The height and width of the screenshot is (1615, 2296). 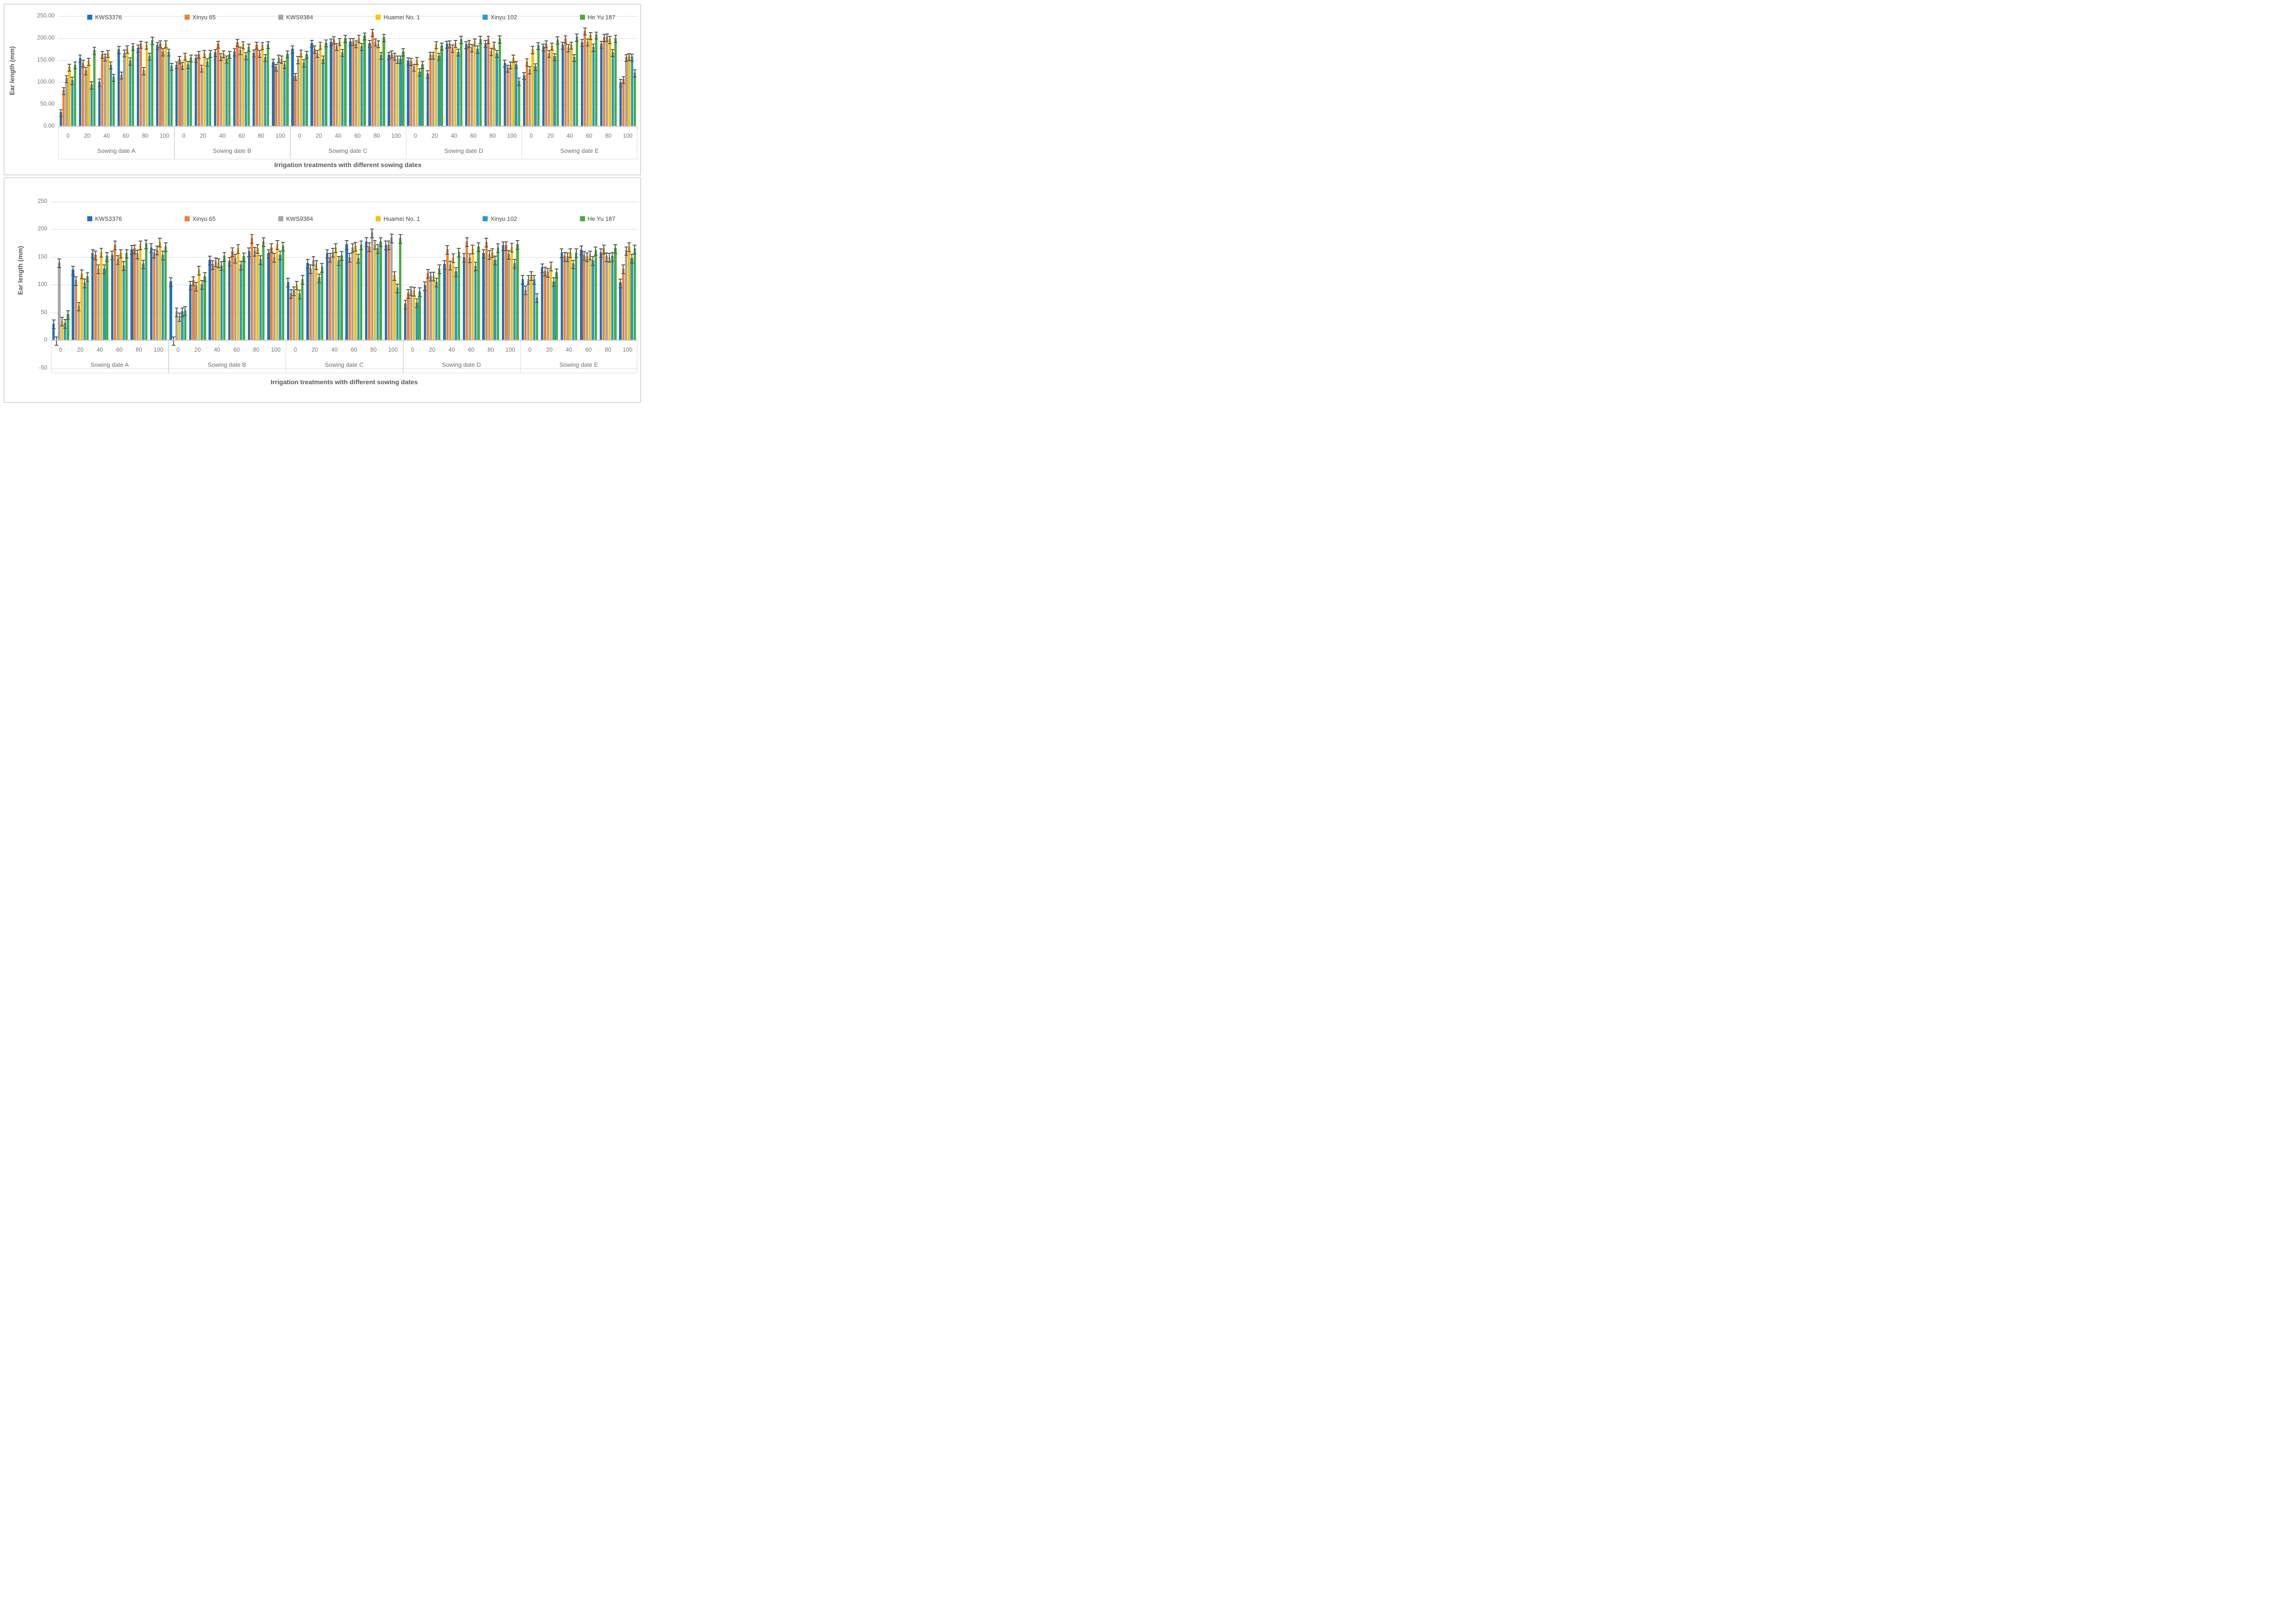 I want to click on top-chart-panel, so click(x=323, y=89).